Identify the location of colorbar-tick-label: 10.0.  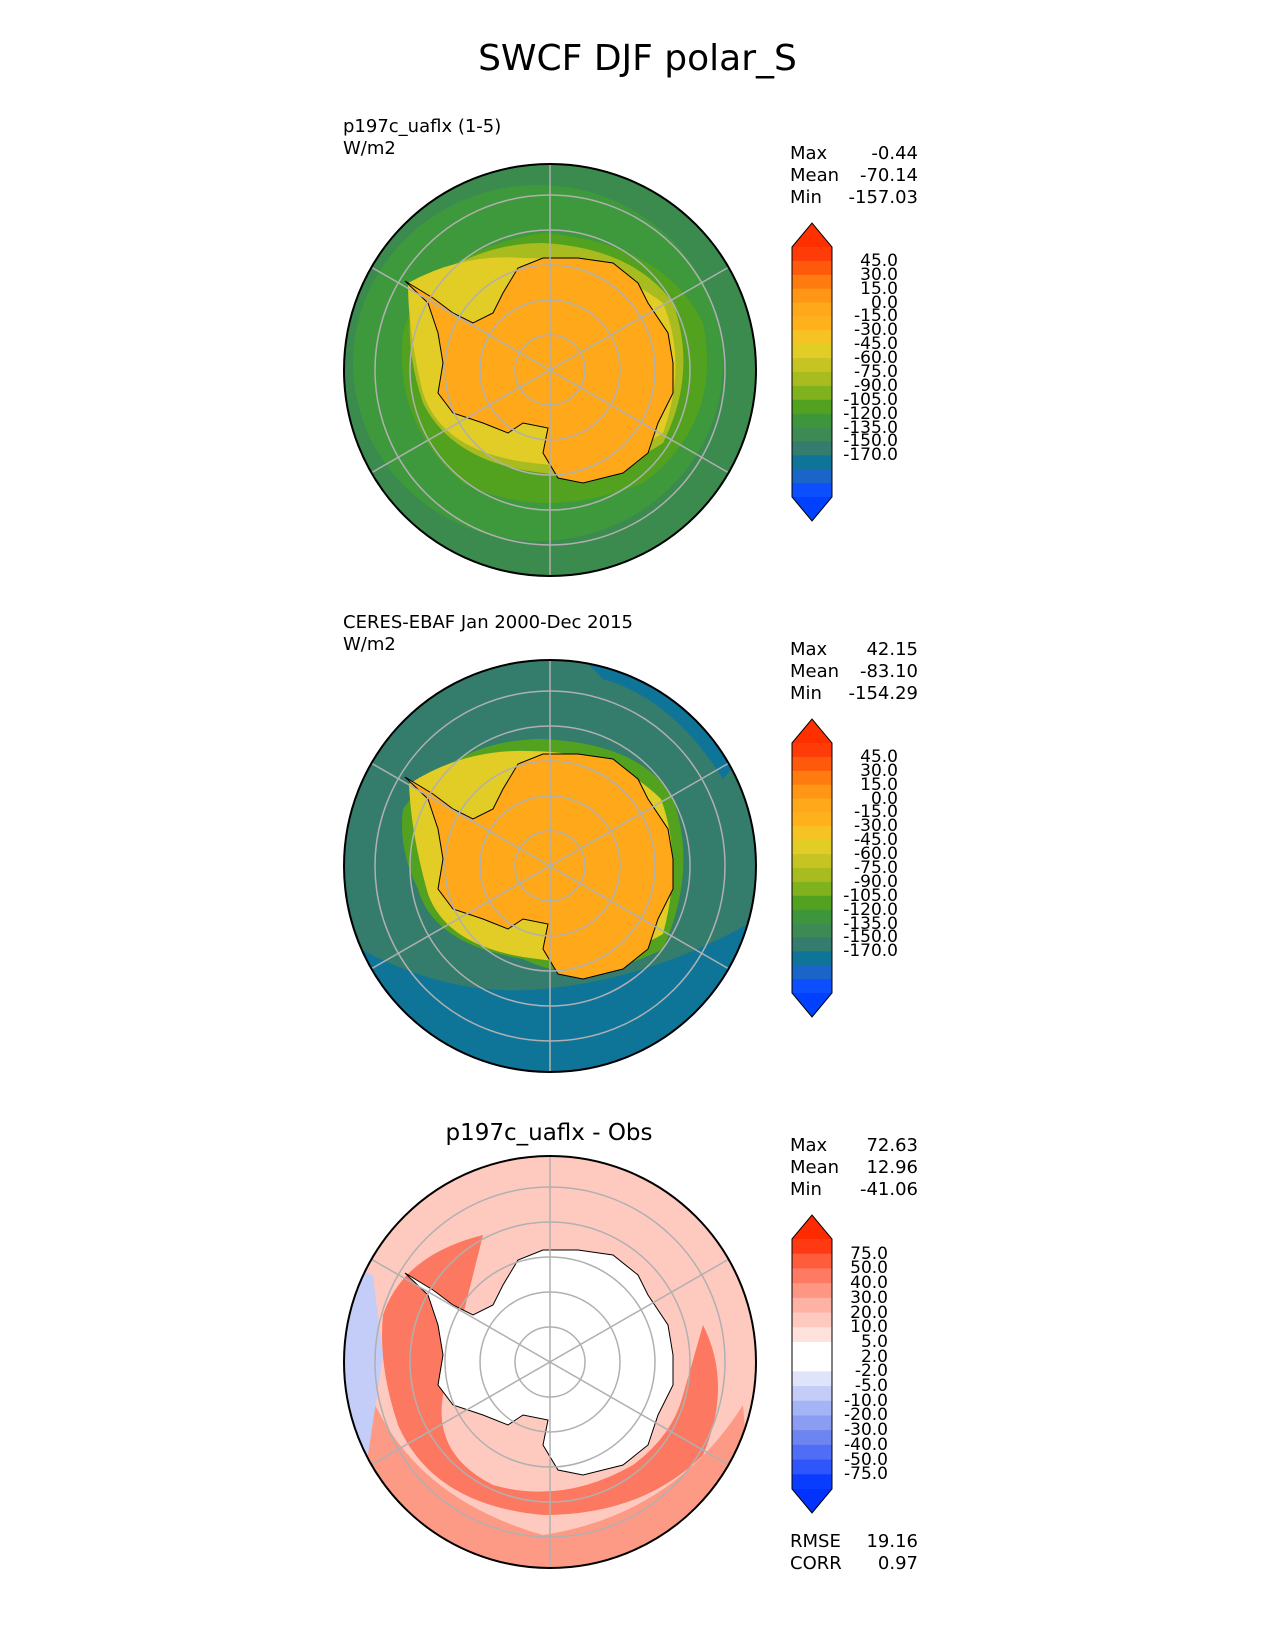
(869, 1327).